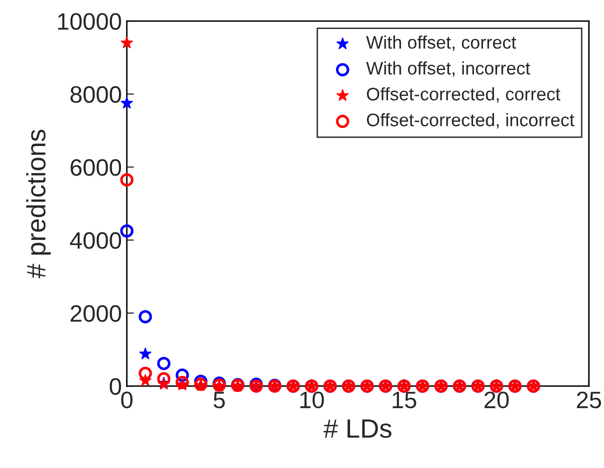 Image resolution: width=604 pixels, height=468 pixels. Describe the element at coordinates (96, 94) in the screenshot. I see `y-tick-label: 8000` at that location.